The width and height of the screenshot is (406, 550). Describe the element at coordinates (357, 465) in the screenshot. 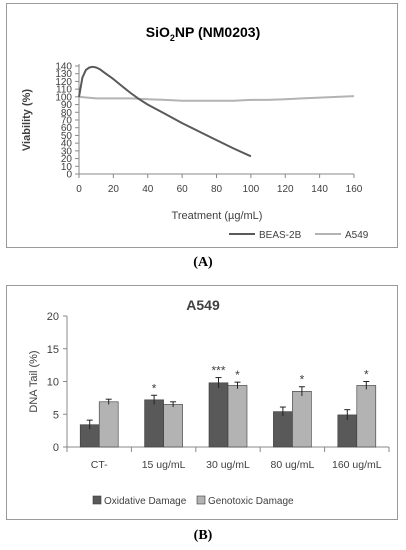

I see `x-category-label: 160 ug/mL` at that location.